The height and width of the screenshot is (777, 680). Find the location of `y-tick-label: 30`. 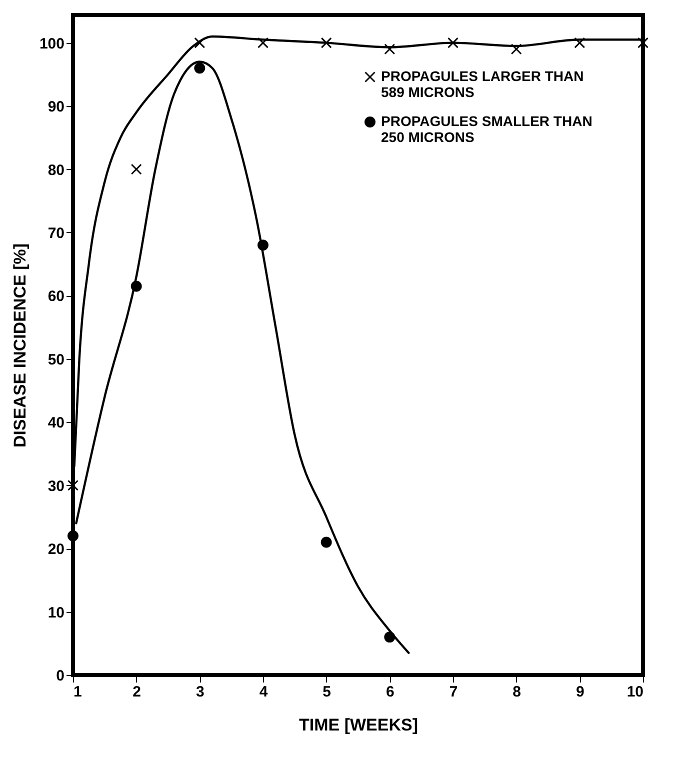

y-tick-label: 30 is located at coordinates (56, 486).